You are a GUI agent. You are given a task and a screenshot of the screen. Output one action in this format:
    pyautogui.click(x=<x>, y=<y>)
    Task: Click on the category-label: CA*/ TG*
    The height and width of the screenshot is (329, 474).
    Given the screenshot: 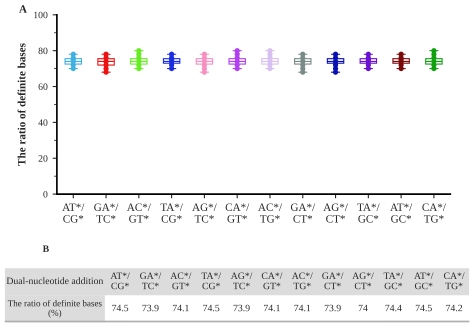 What is the action you would take?
    pyautogui.click(x=454, y=281)
    